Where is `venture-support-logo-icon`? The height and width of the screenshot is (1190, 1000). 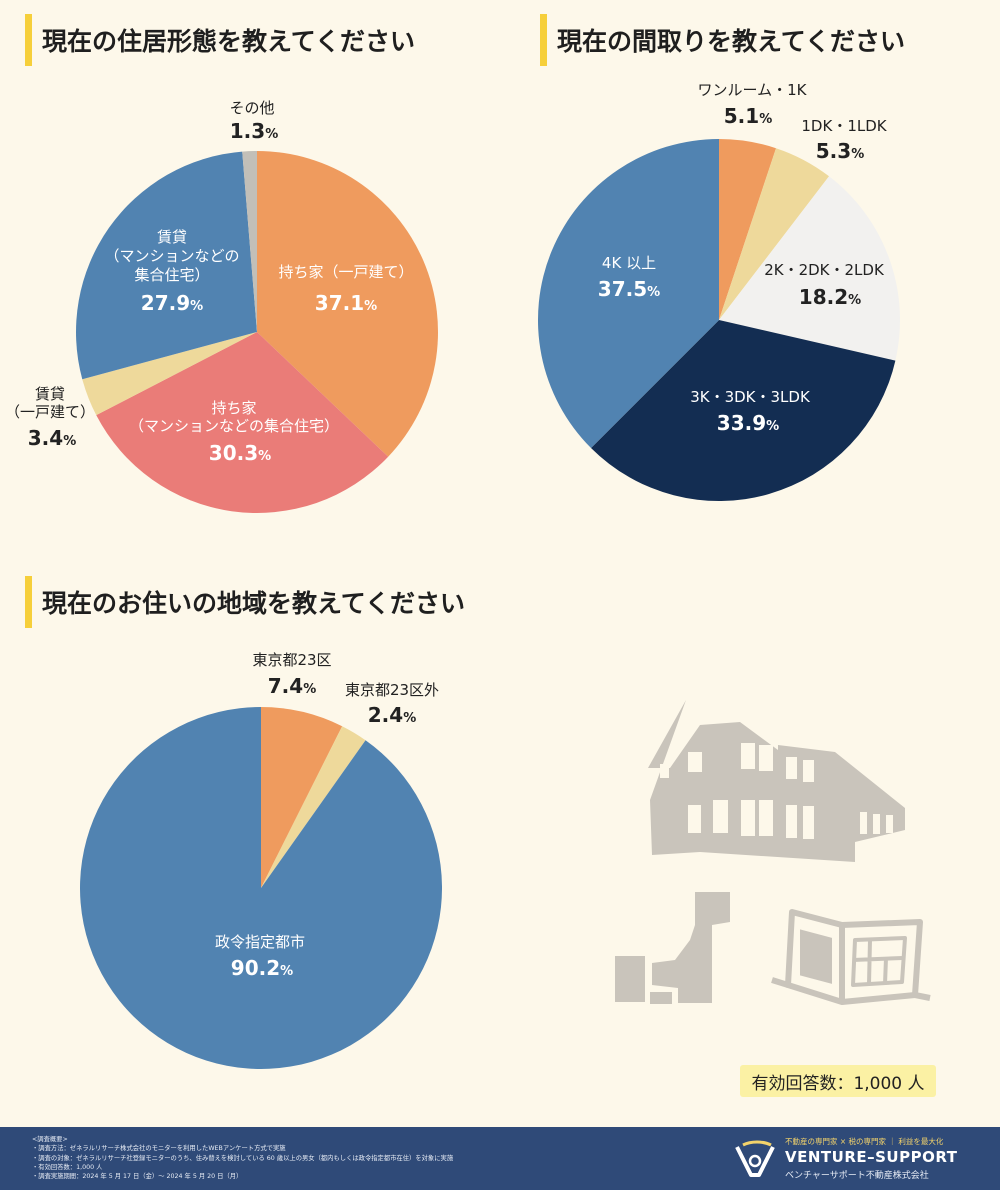
venture-support-logo-icon is located at coordinates (755, 1158).